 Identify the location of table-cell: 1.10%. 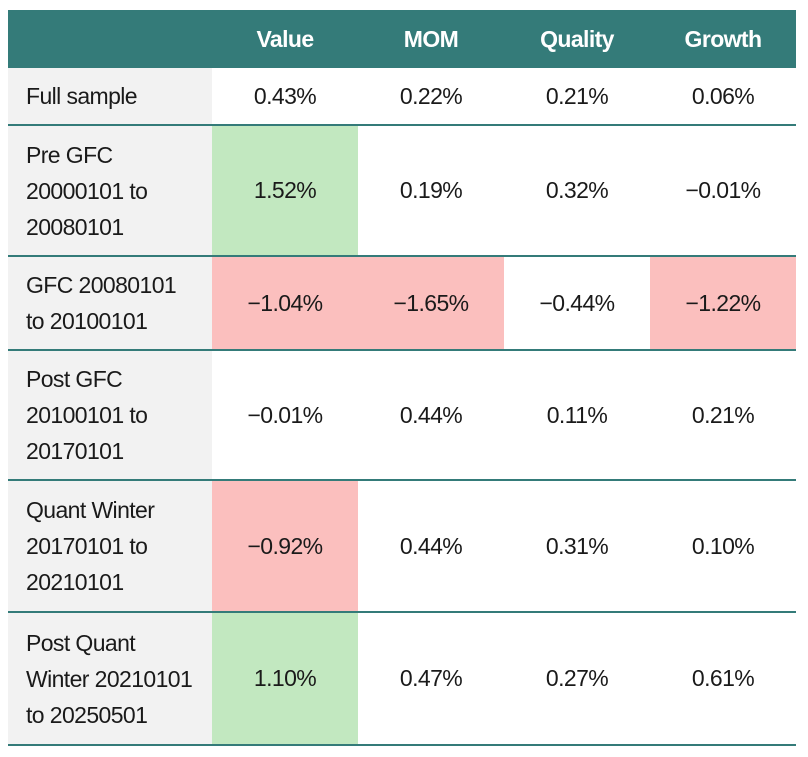
(285, 679).